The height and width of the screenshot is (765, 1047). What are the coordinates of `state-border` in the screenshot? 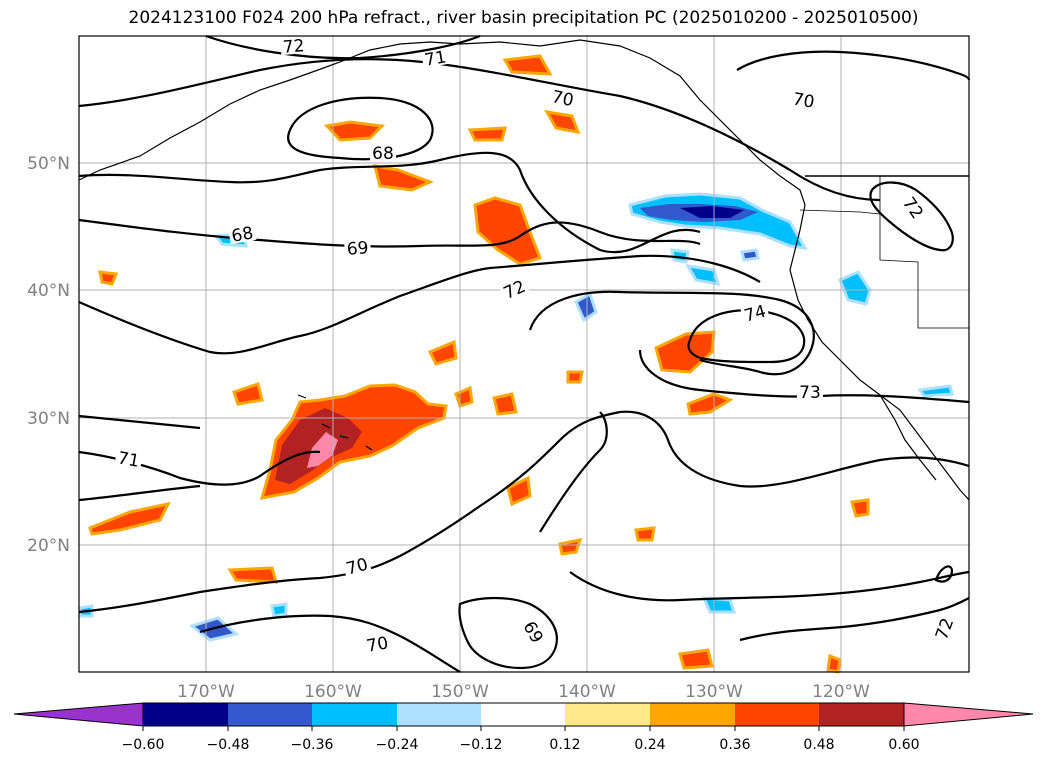 It's located at (840, 212).